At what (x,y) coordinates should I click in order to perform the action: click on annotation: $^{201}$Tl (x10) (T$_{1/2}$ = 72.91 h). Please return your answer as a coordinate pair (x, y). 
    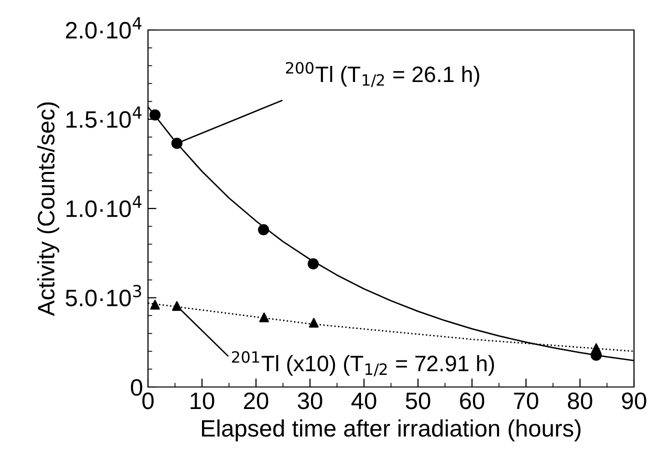
    Looking at the image, I should click on (363, 363).